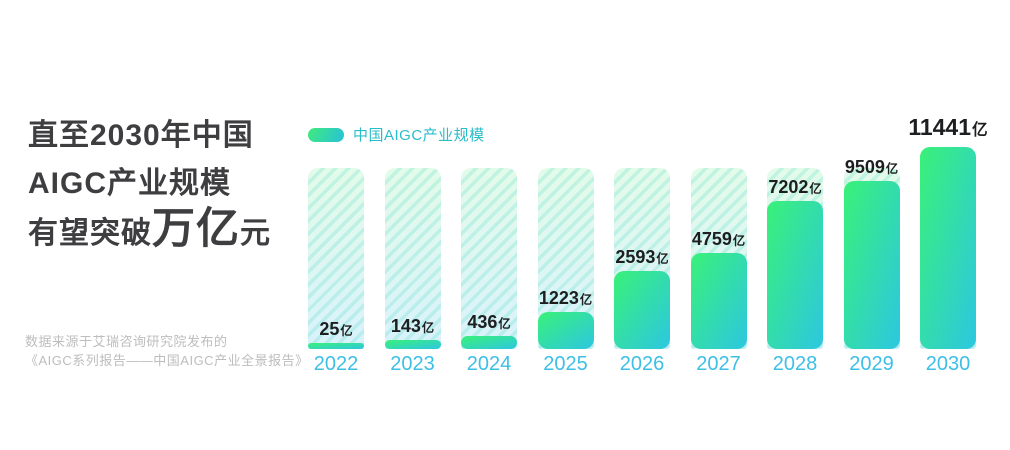 Image resolution: width=1010 pixels, height=450 pixels. Describe the element at coordinates (255, 233) in the screenshot. I see `headline-line-3-suffix: 元` at that location.